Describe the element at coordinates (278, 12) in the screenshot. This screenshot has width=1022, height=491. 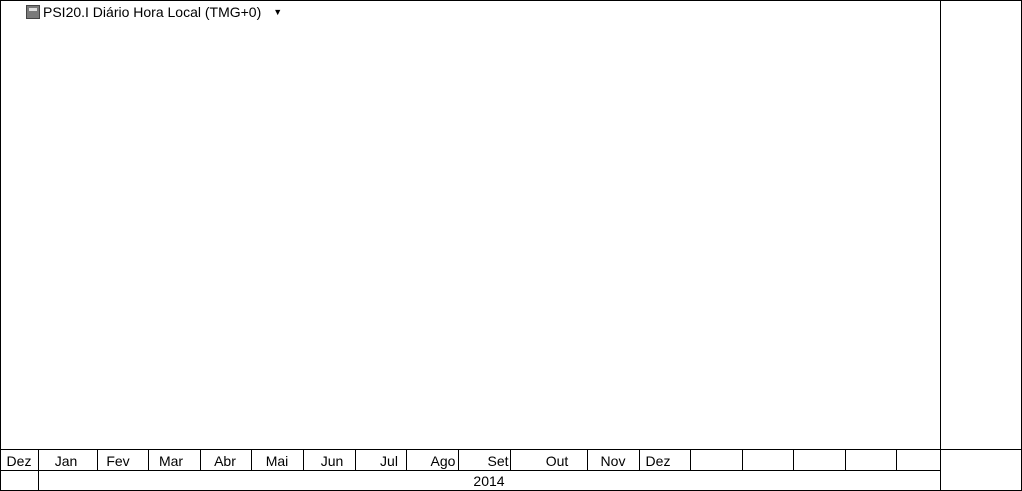
I see `chevron-down-icon: ▼` at that location.